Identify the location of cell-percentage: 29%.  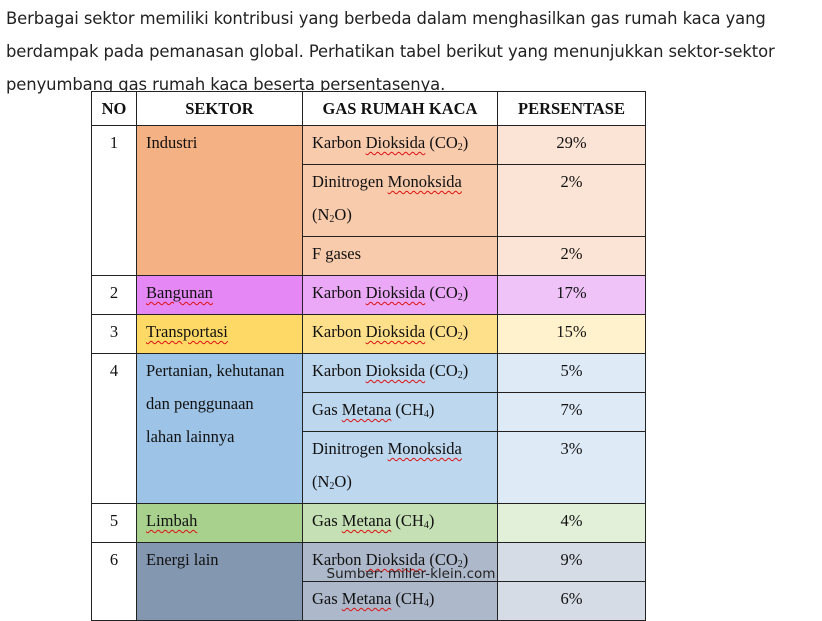
(571, 145).